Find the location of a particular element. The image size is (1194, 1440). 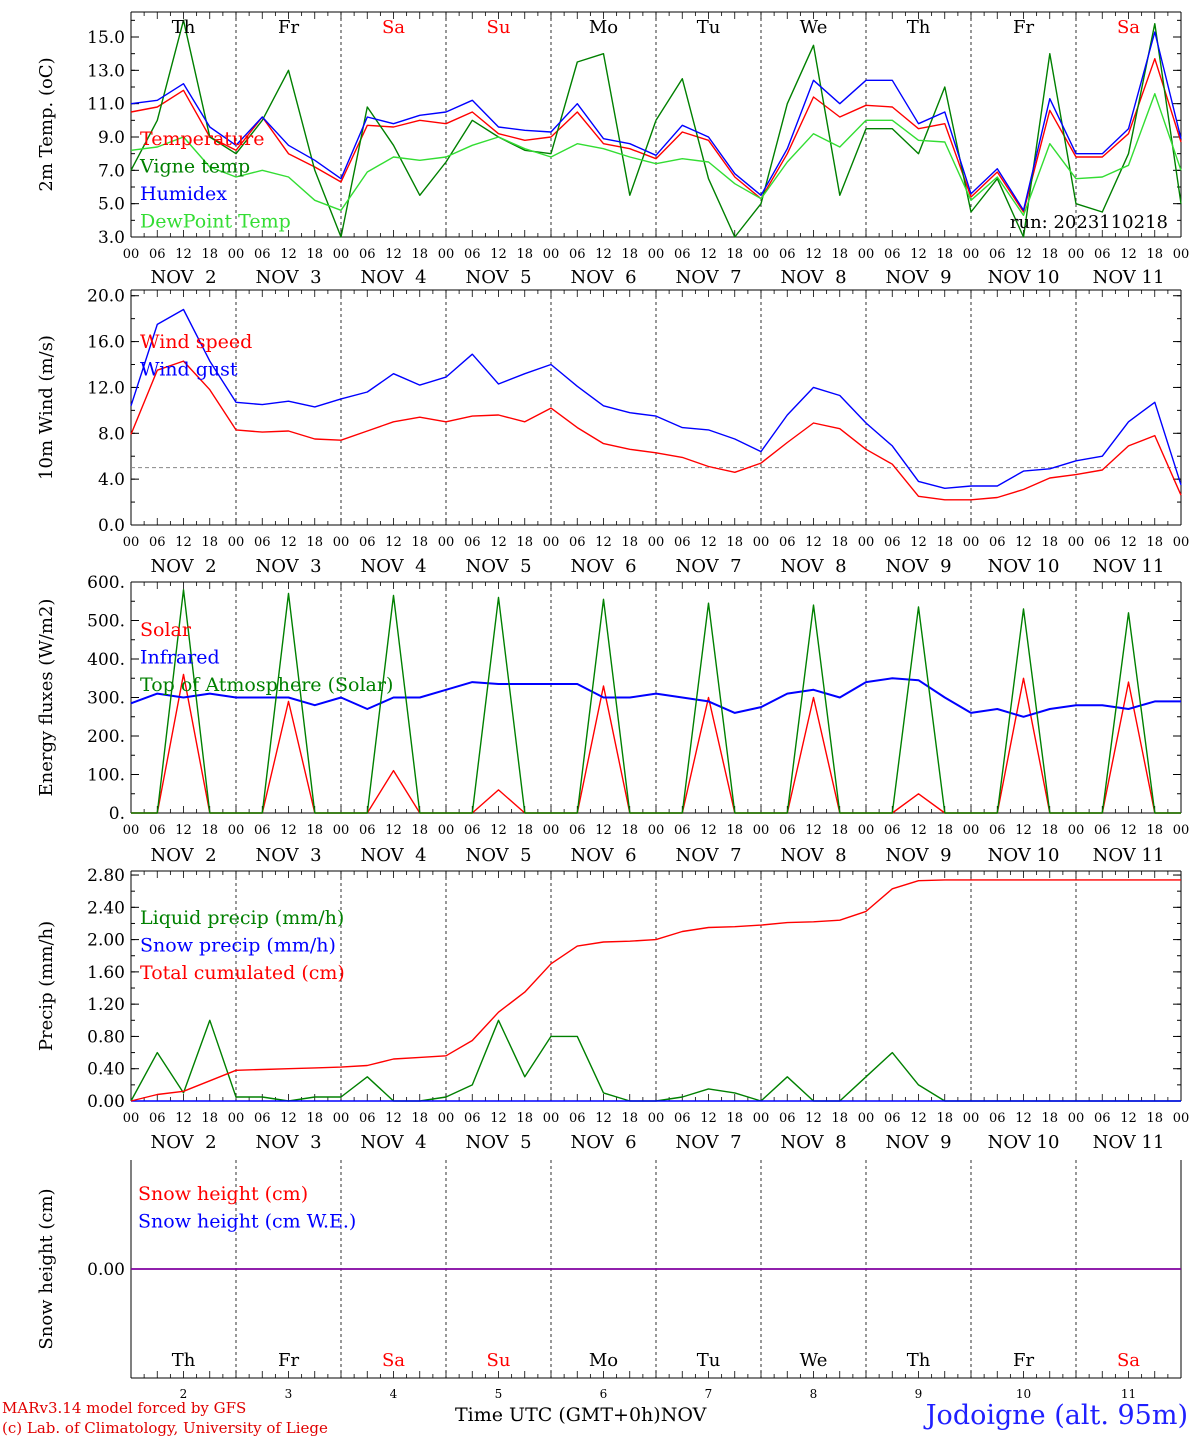

series-line-wind-gust is located at coordinates (656, 398).